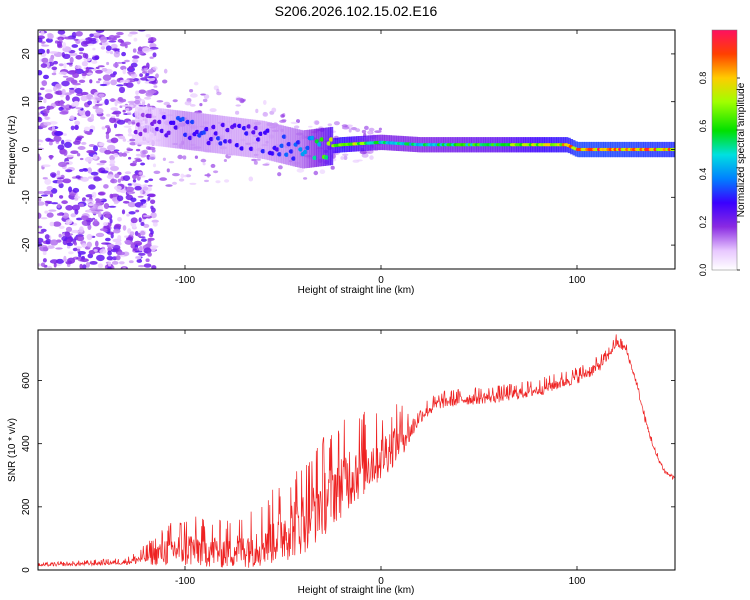 Image resolution: width=750 pixels, height=600 pixels. What do you see at coordinates (26, 443) in the screenshot?
I see `y-tick-label: 400` at bounding box center [26, 443].